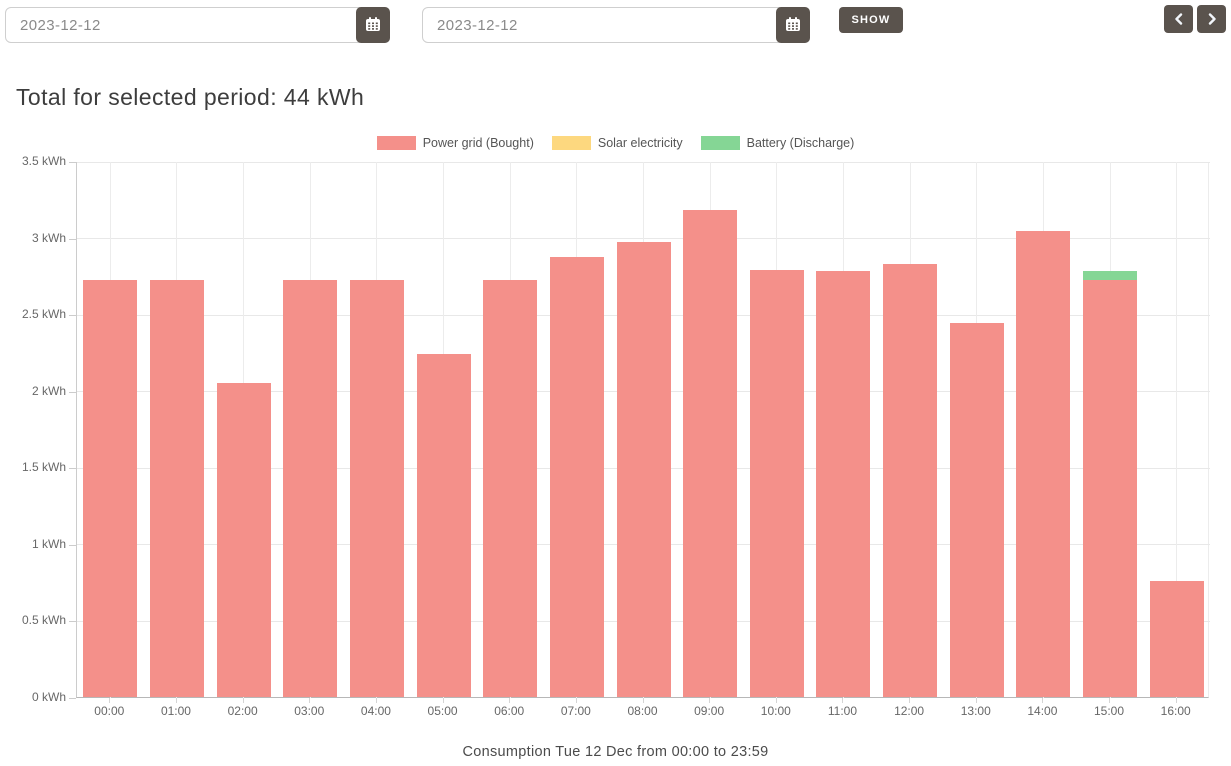 The width and height of the screenshot is (1231, 766). I want to click on date-from-input, so click(197, 25).